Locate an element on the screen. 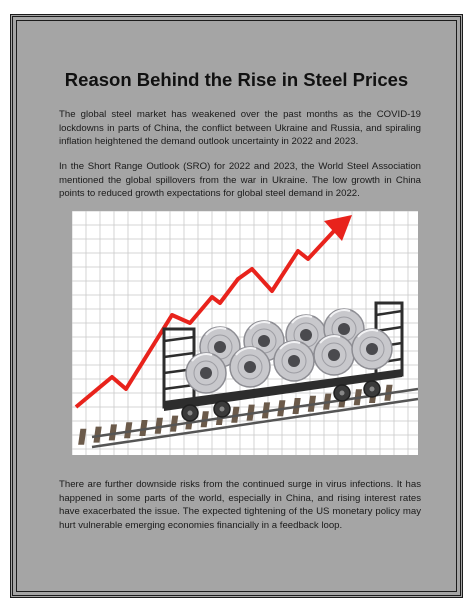 This screenshot has height=612, width=473. railway-track is located at coordinates (248, 416).